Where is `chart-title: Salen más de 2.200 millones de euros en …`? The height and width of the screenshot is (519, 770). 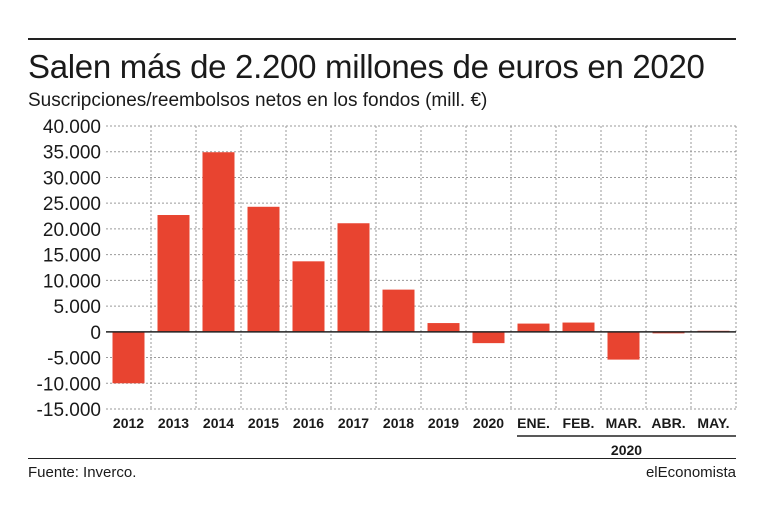 chart-title: Salen más de 2.200 millones de euros en … is located at coordinates (366, 66).